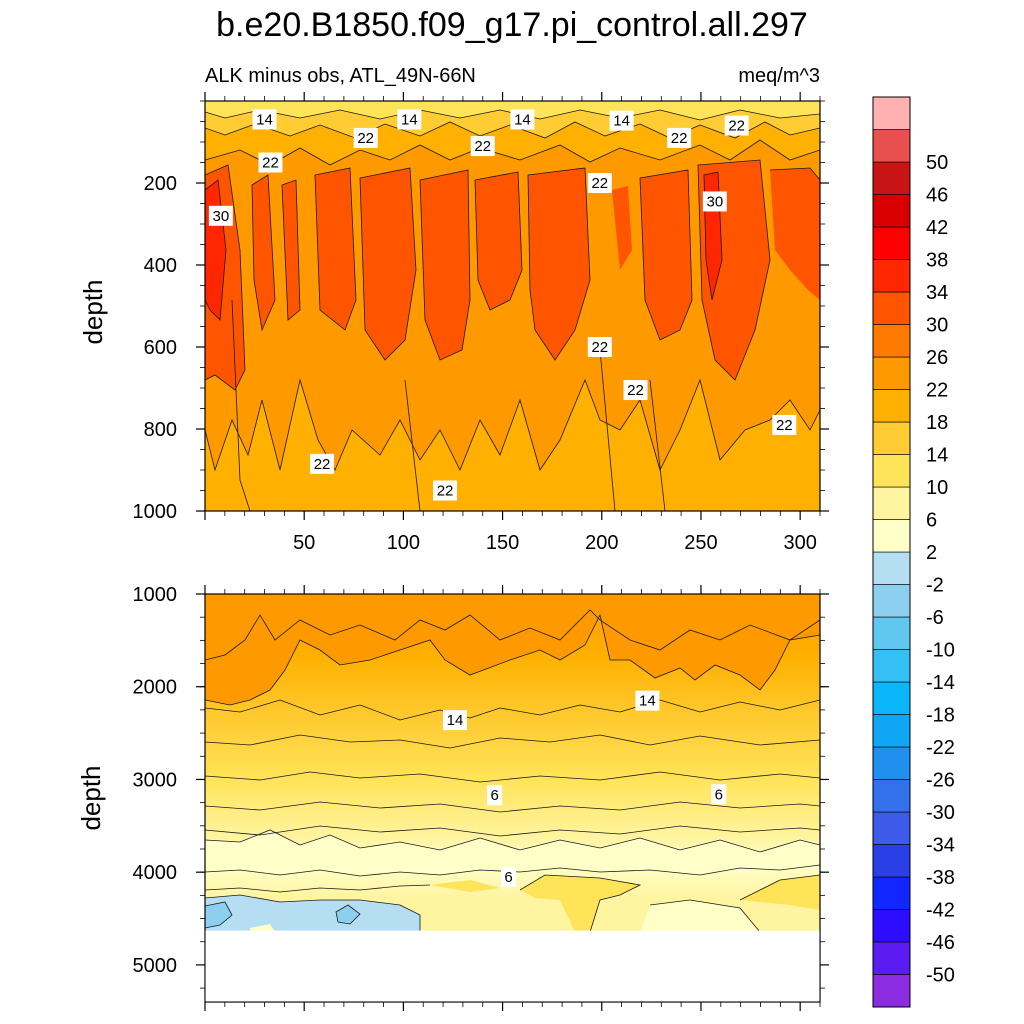 The image size is (1024, 1024). What do you see at coordinates (940, 683) in the screenshot?
I see `colorbar-level-label: -14` at bounding box center [940, 683].